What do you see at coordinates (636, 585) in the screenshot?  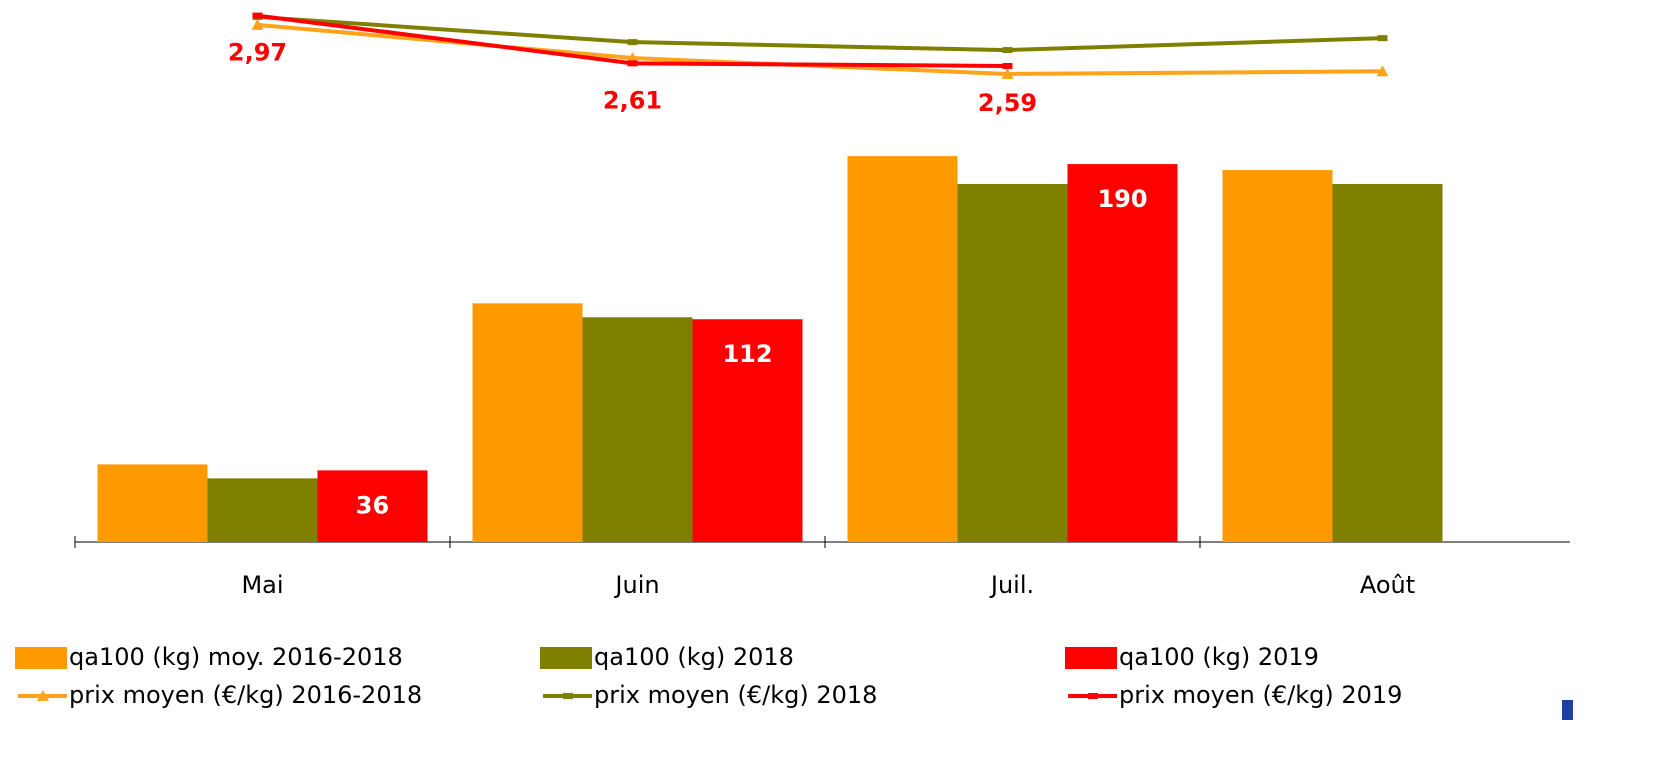 I see `x-tick-label: Juin` at bounding box center [636, 585].